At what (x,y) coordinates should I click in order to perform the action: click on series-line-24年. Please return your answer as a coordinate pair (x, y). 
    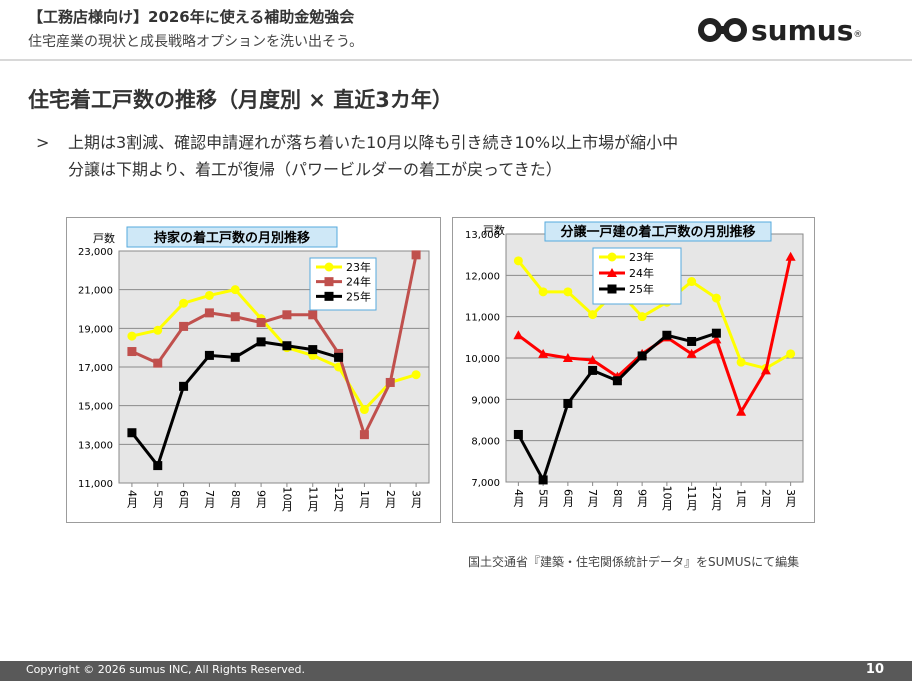
    Looking at the image, I should click on (274, 346).